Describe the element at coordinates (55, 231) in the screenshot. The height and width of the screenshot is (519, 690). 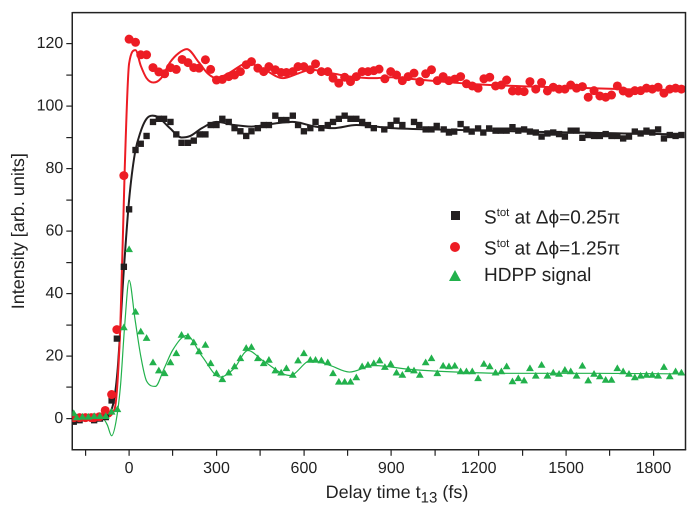
I see `y-tick-label: 60` at that location.